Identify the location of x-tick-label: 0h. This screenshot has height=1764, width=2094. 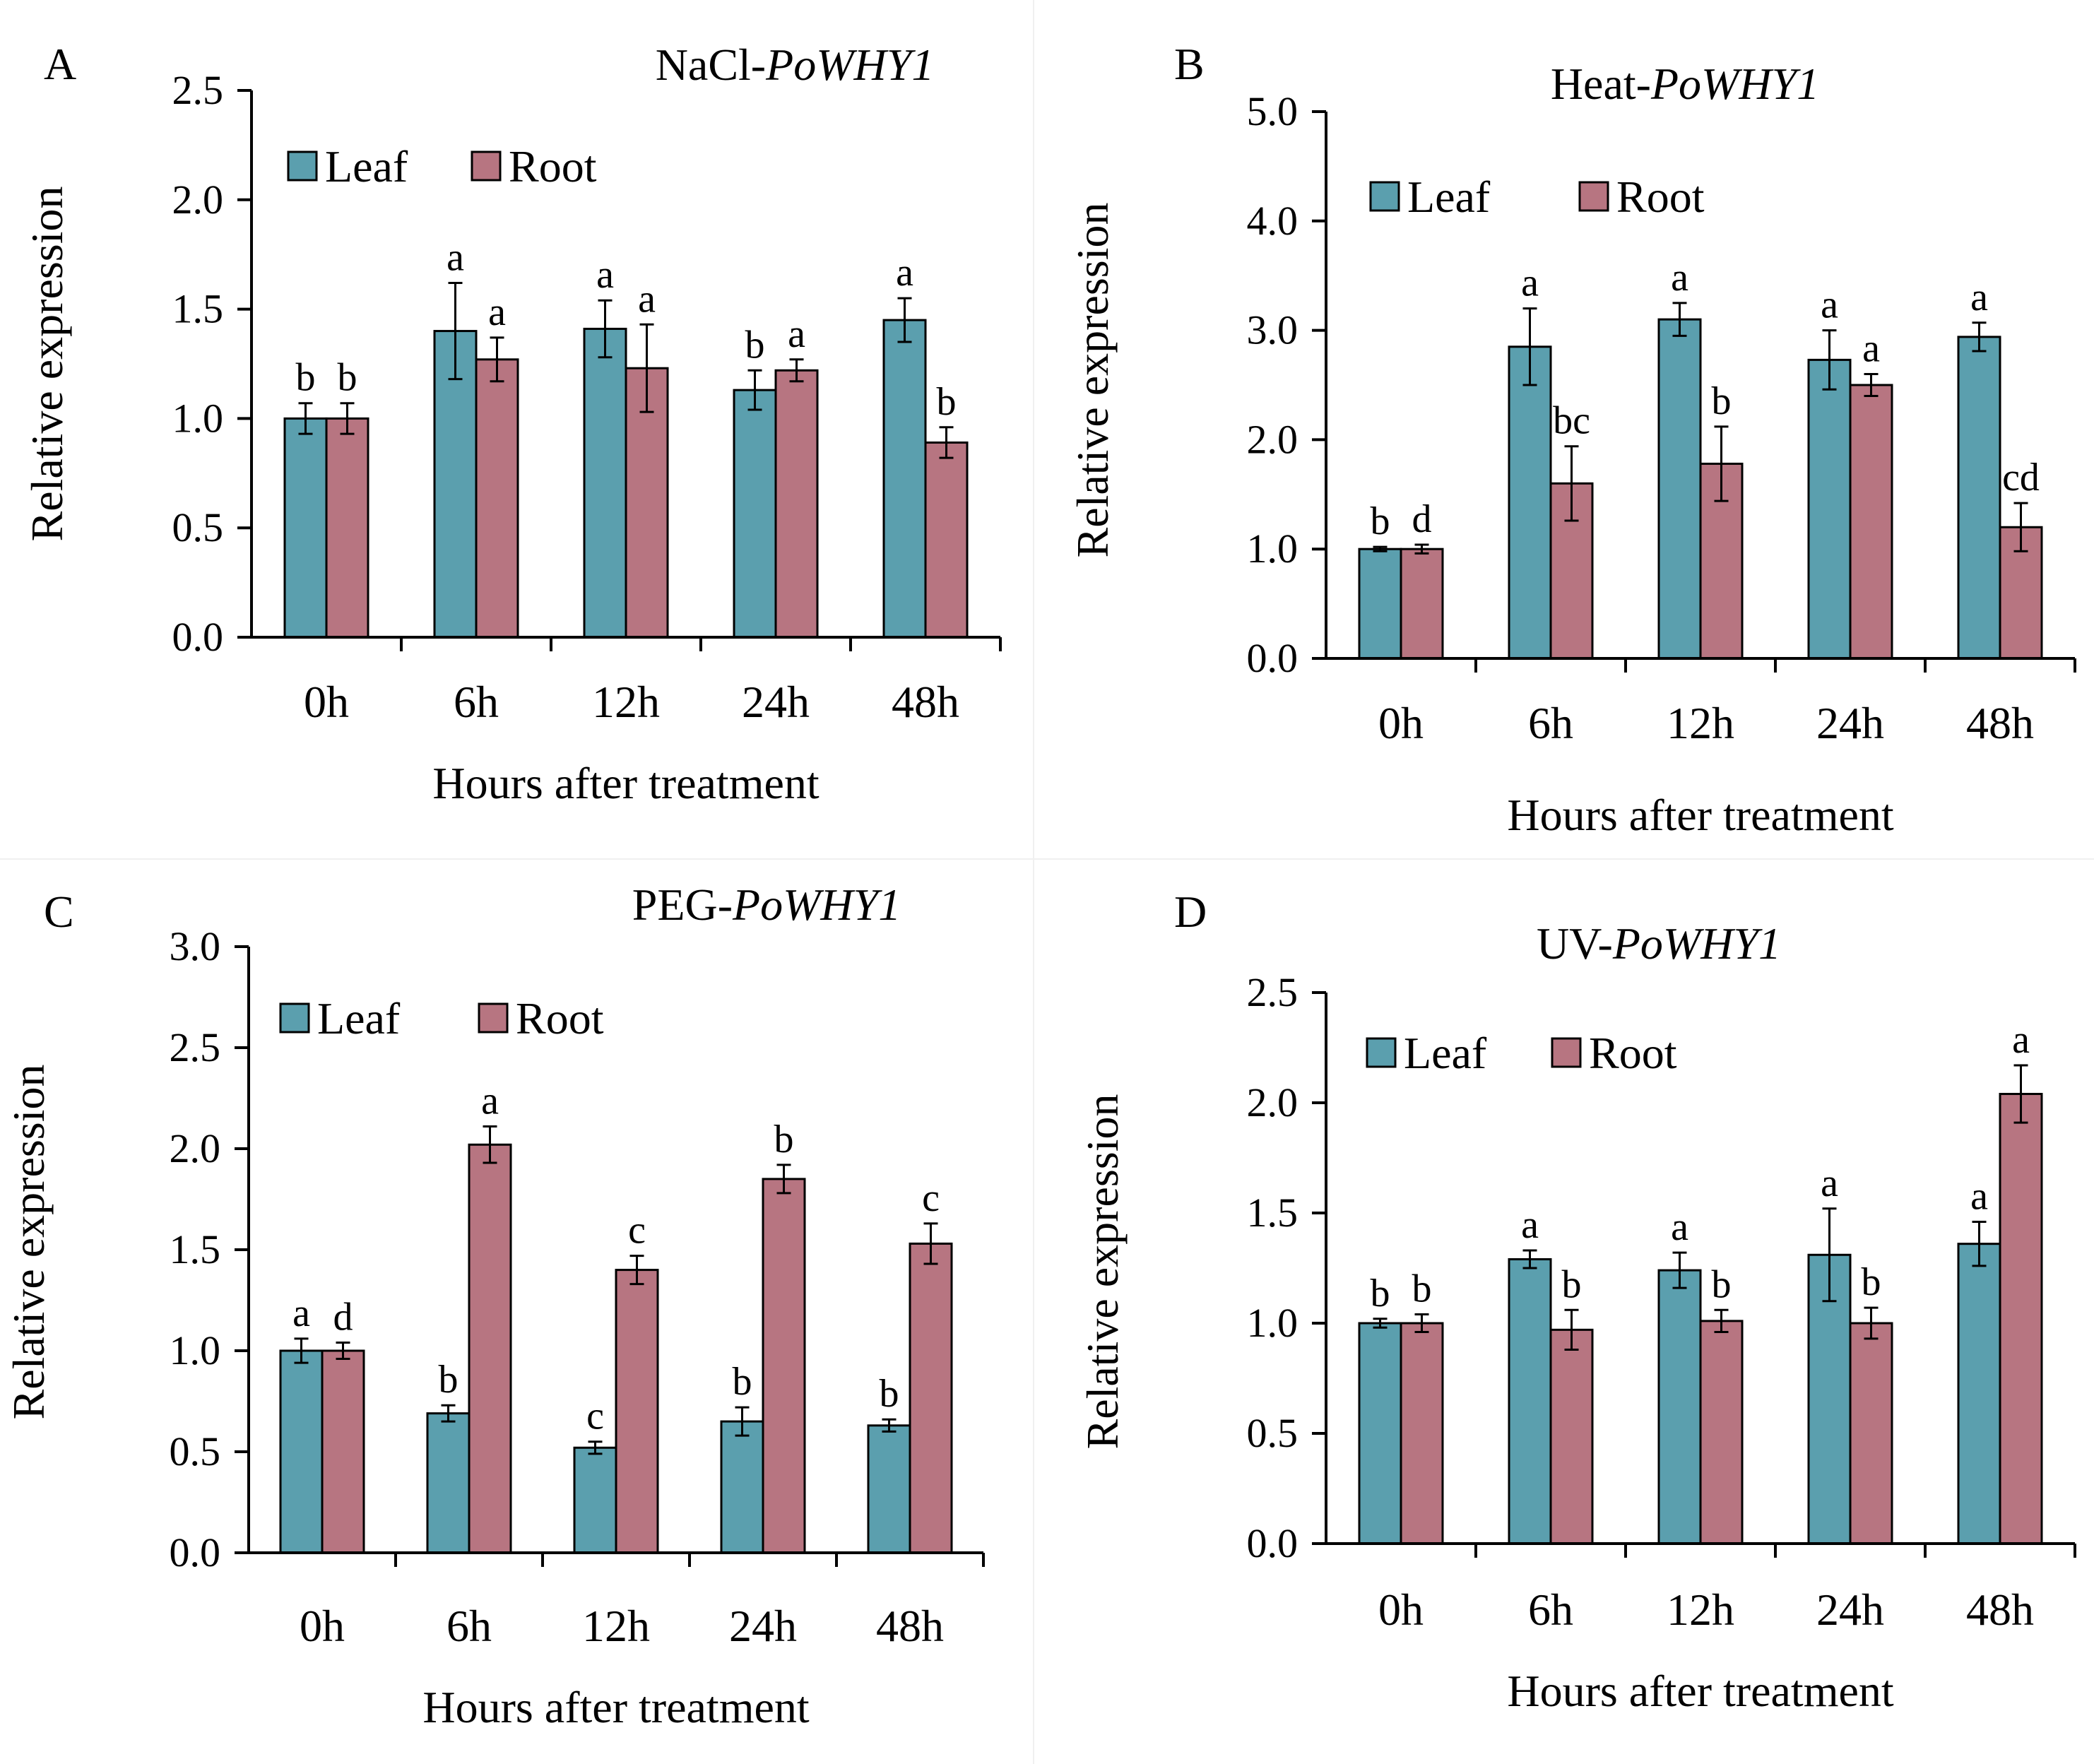
(322, 1626).